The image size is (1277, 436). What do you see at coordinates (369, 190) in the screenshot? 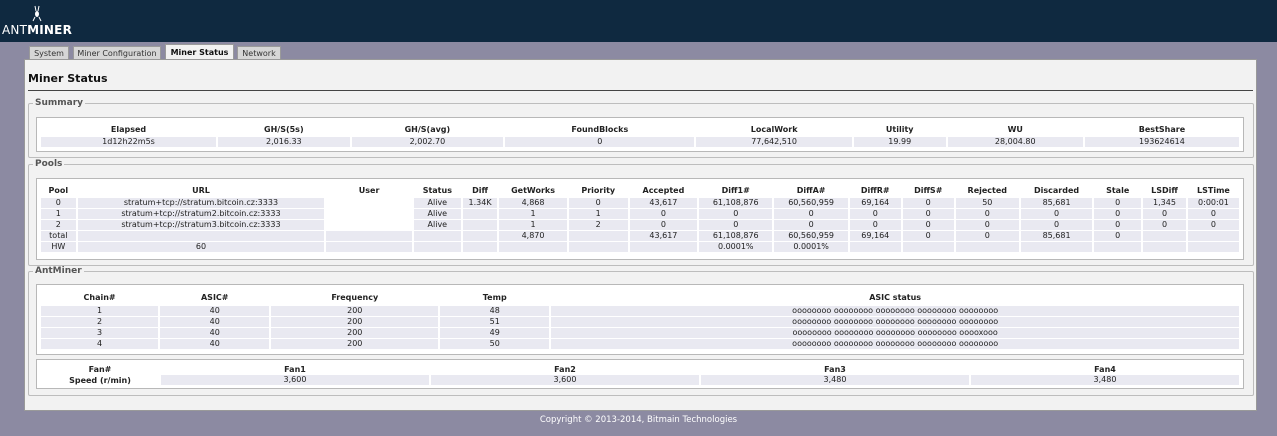
I see `pools-header-cell: User` at bounding box center [369, 190].